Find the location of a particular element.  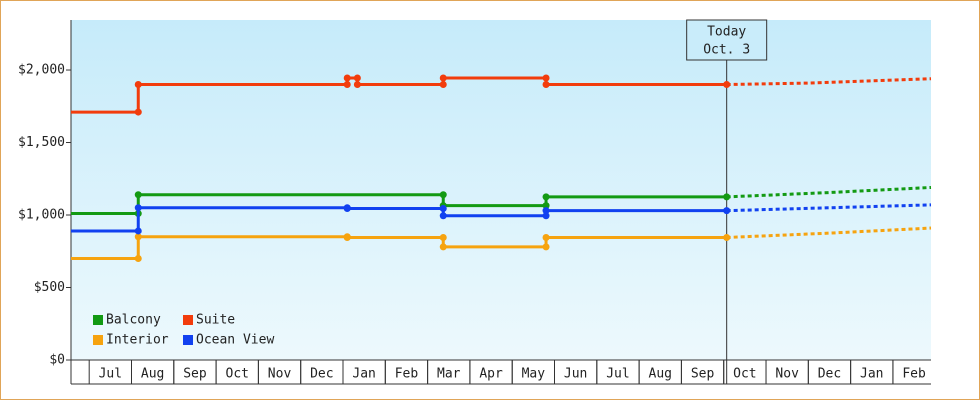

x-tick-label: Jun is located at coordinates (575, 374).